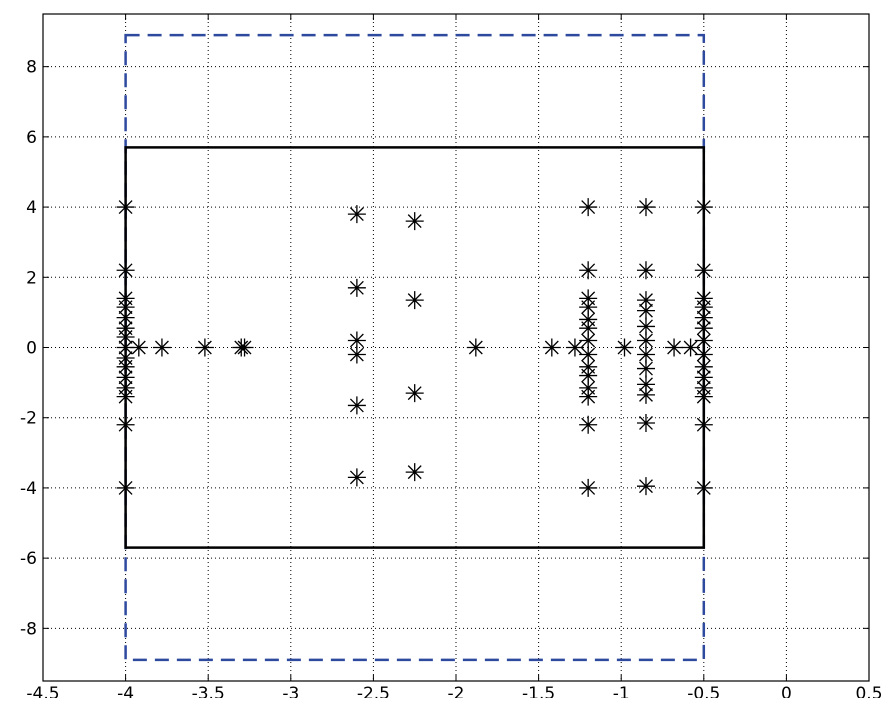  What do you see at coordinates (28, 419) in the screenshot?
I see `y-tick-label: -2` at bounding box center [28, 419].